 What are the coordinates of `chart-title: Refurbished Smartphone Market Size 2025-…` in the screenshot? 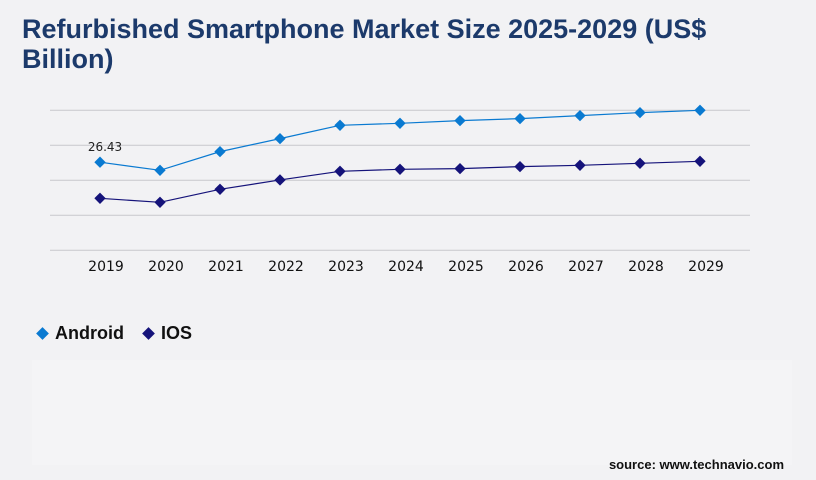 It's located at (364, 44).